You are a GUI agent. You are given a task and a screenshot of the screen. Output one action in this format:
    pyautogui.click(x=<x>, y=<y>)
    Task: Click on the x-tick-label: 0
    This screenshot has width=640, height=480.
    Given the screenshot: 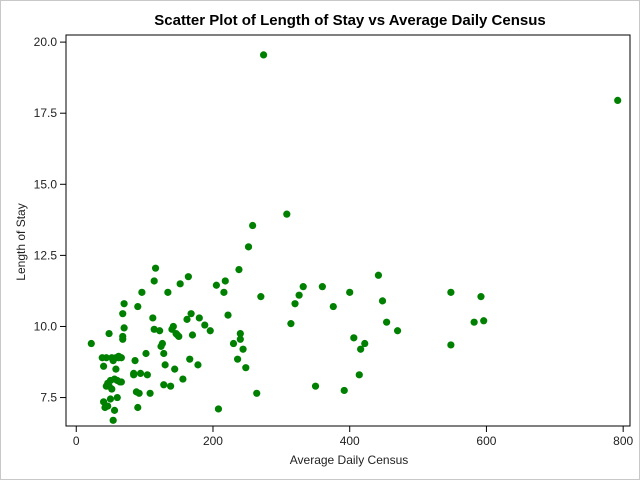 What is the action you would take?
    pyautogui.click(x=76, y=441)
    